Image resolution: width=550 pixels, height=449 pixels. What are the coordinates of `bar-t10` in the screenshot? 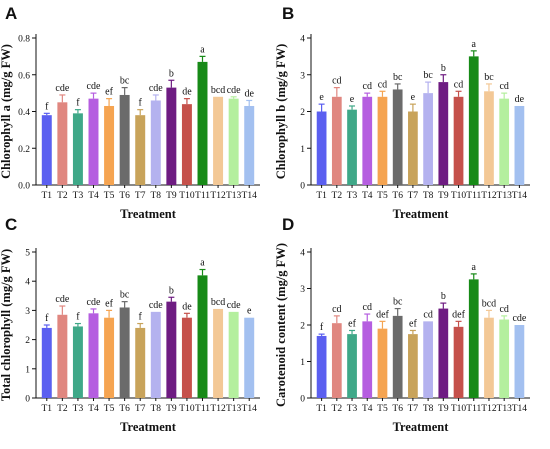 It's located at (458, 362).